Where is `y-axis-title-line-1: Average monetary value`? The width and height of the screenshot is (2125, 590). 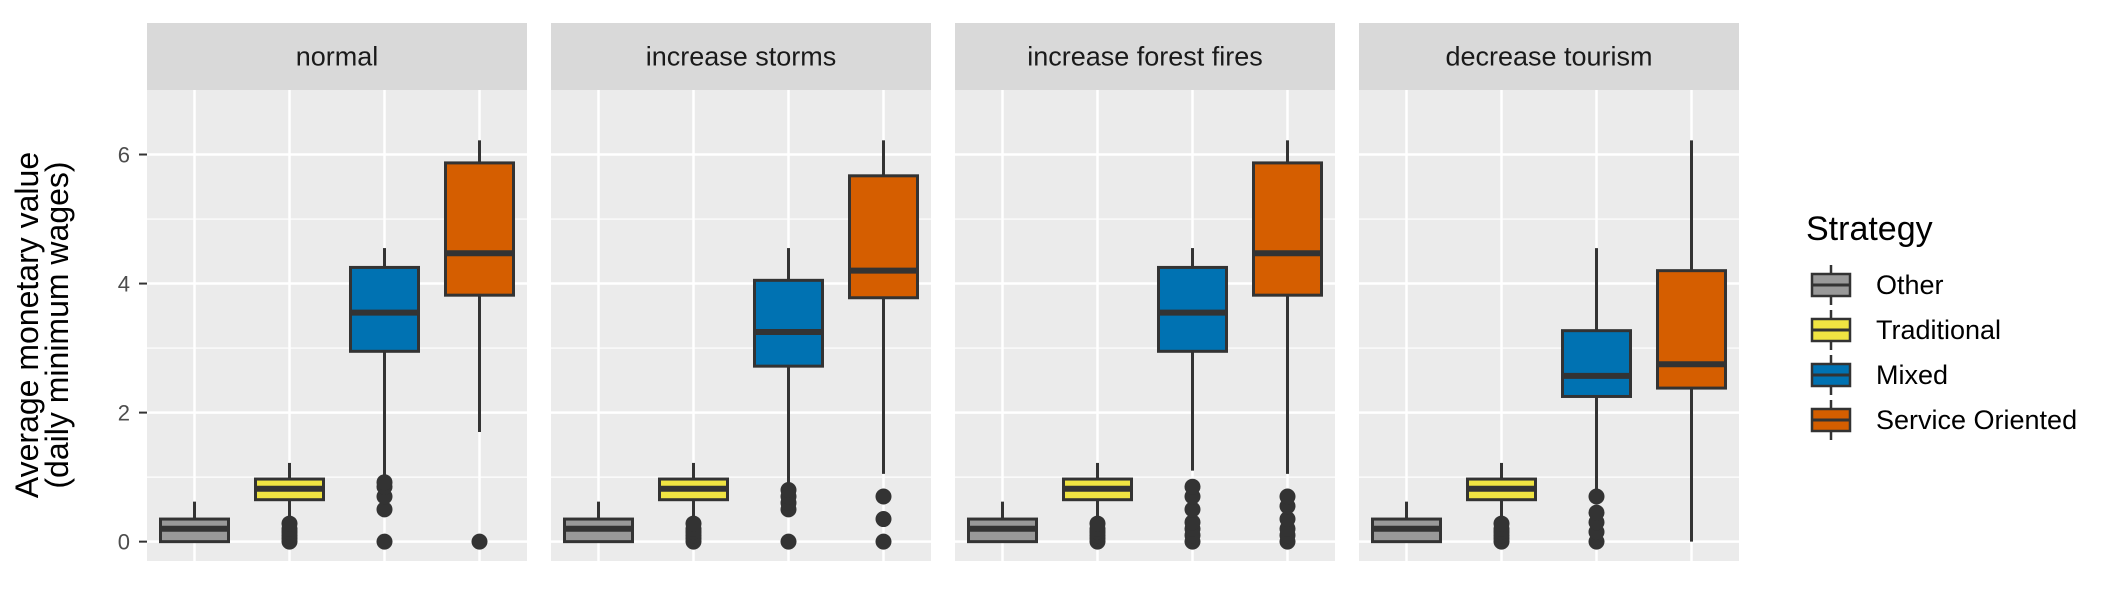
y-axis-title-line-1: Average monetary value is located at coordinates (27, 325).